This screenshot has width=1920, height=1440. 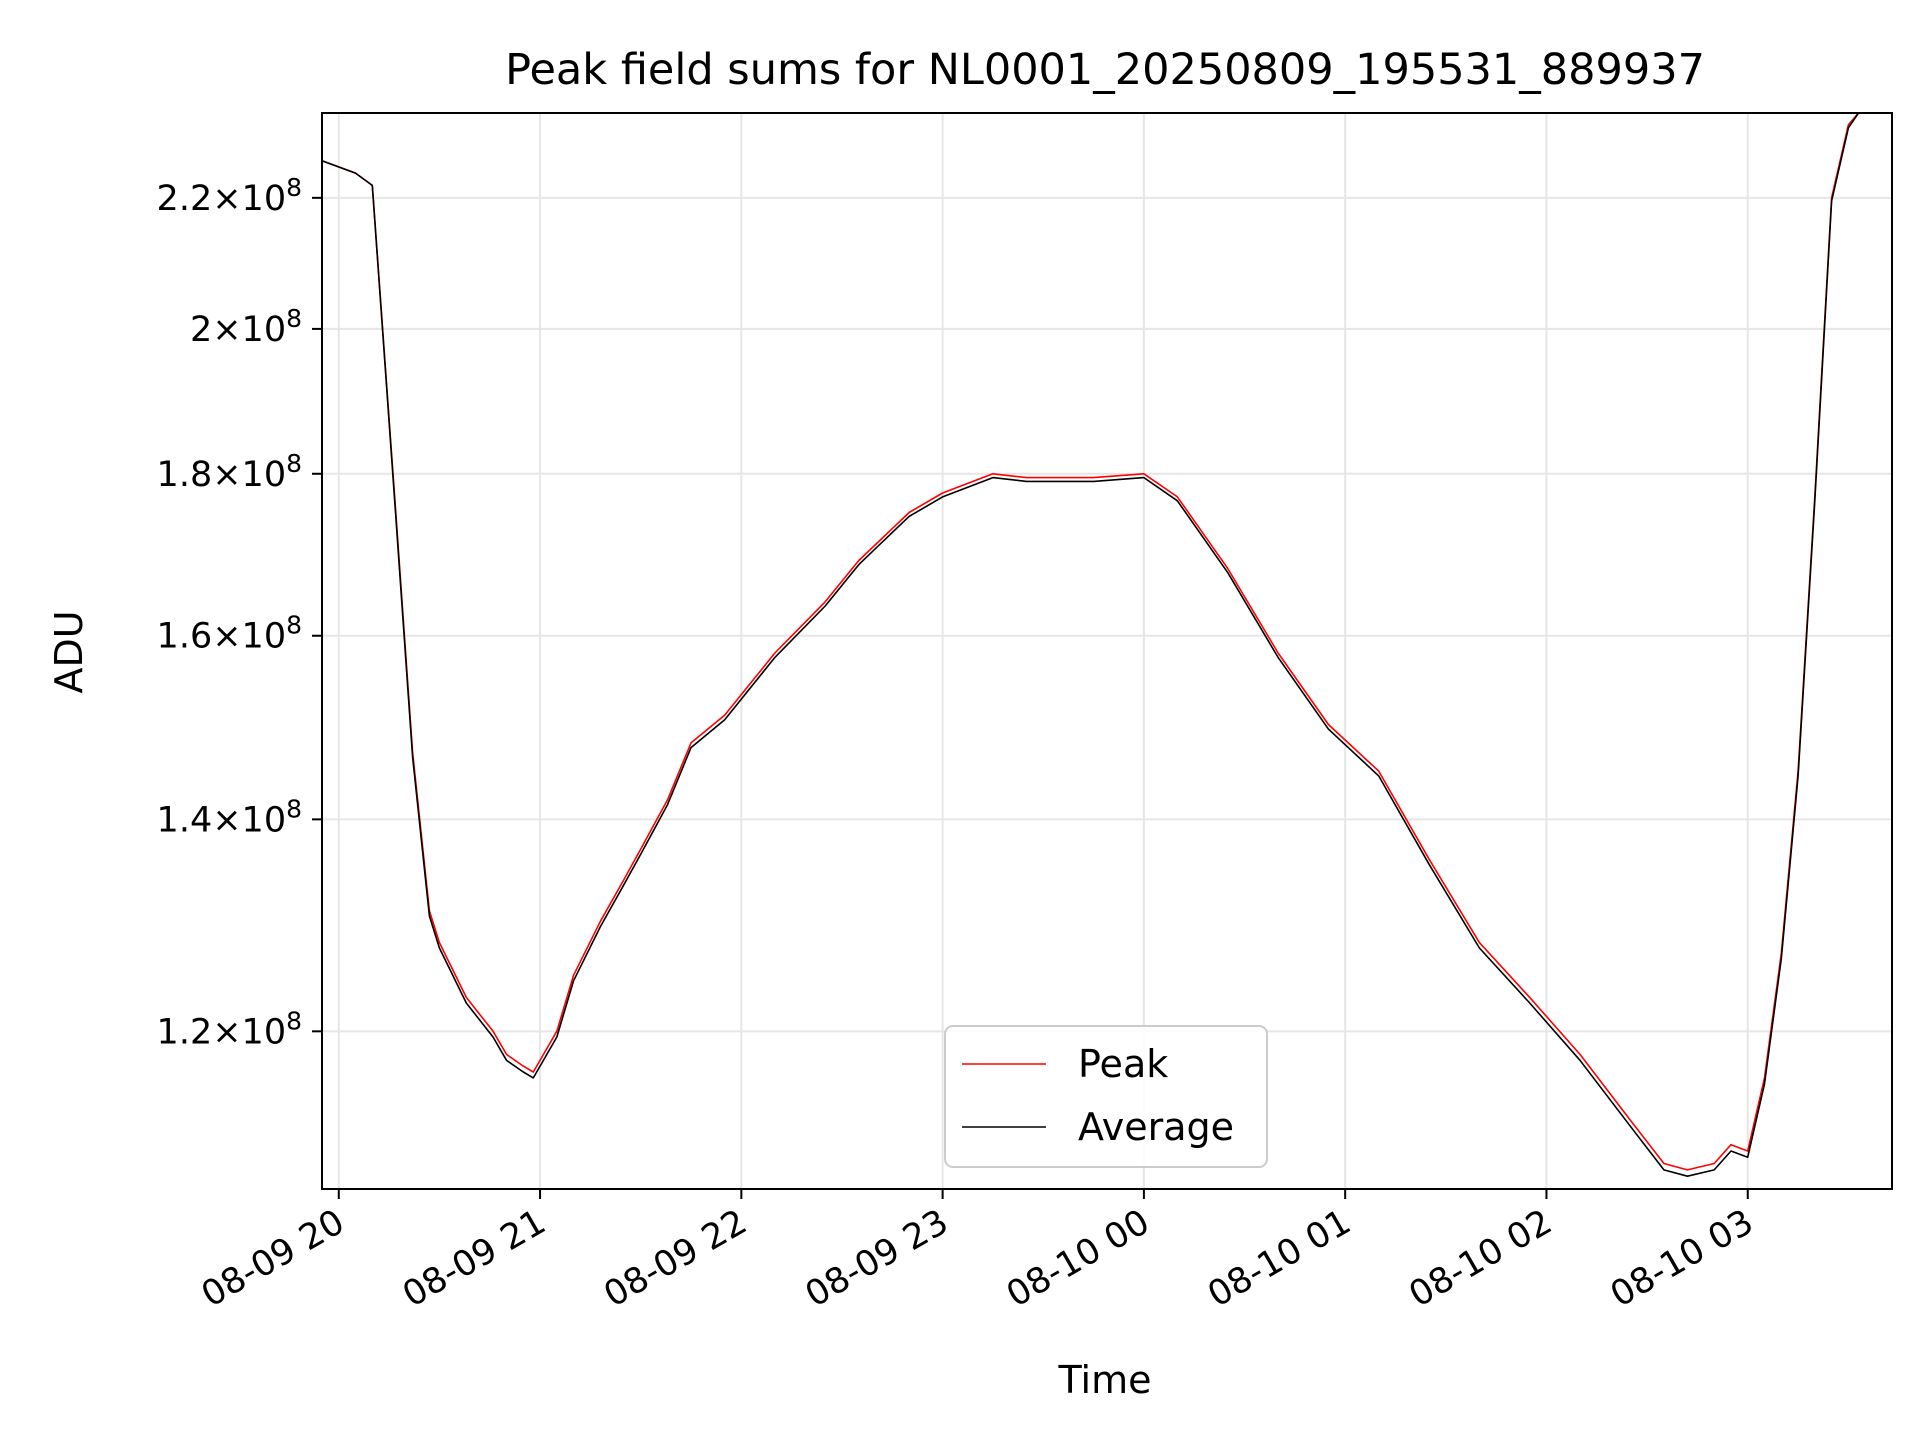 What do you see at coordinates (185, 1032) in the screenshot?
I see `y-tick-mantissa: 1.2` at bounding box center [185, 1032].